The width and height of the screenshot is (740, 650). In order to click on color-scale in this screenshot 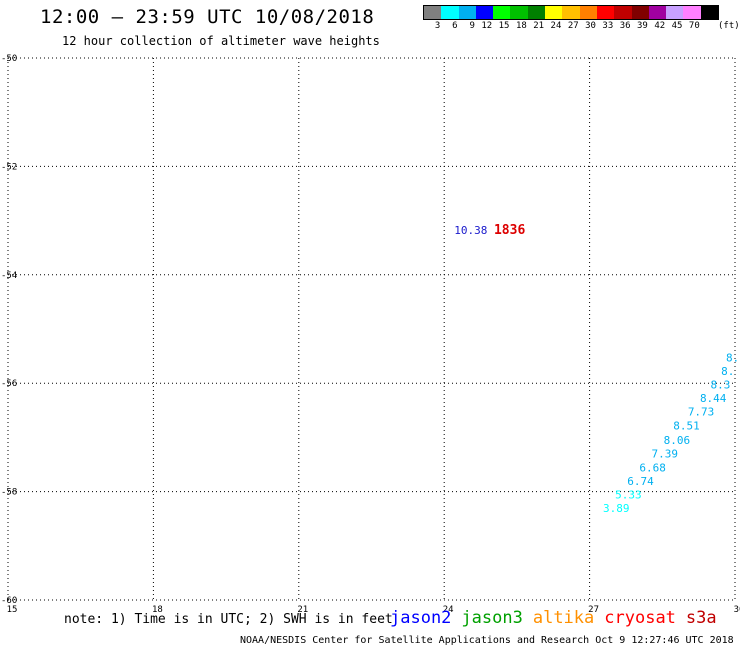, I will do `click(571, 12)`.